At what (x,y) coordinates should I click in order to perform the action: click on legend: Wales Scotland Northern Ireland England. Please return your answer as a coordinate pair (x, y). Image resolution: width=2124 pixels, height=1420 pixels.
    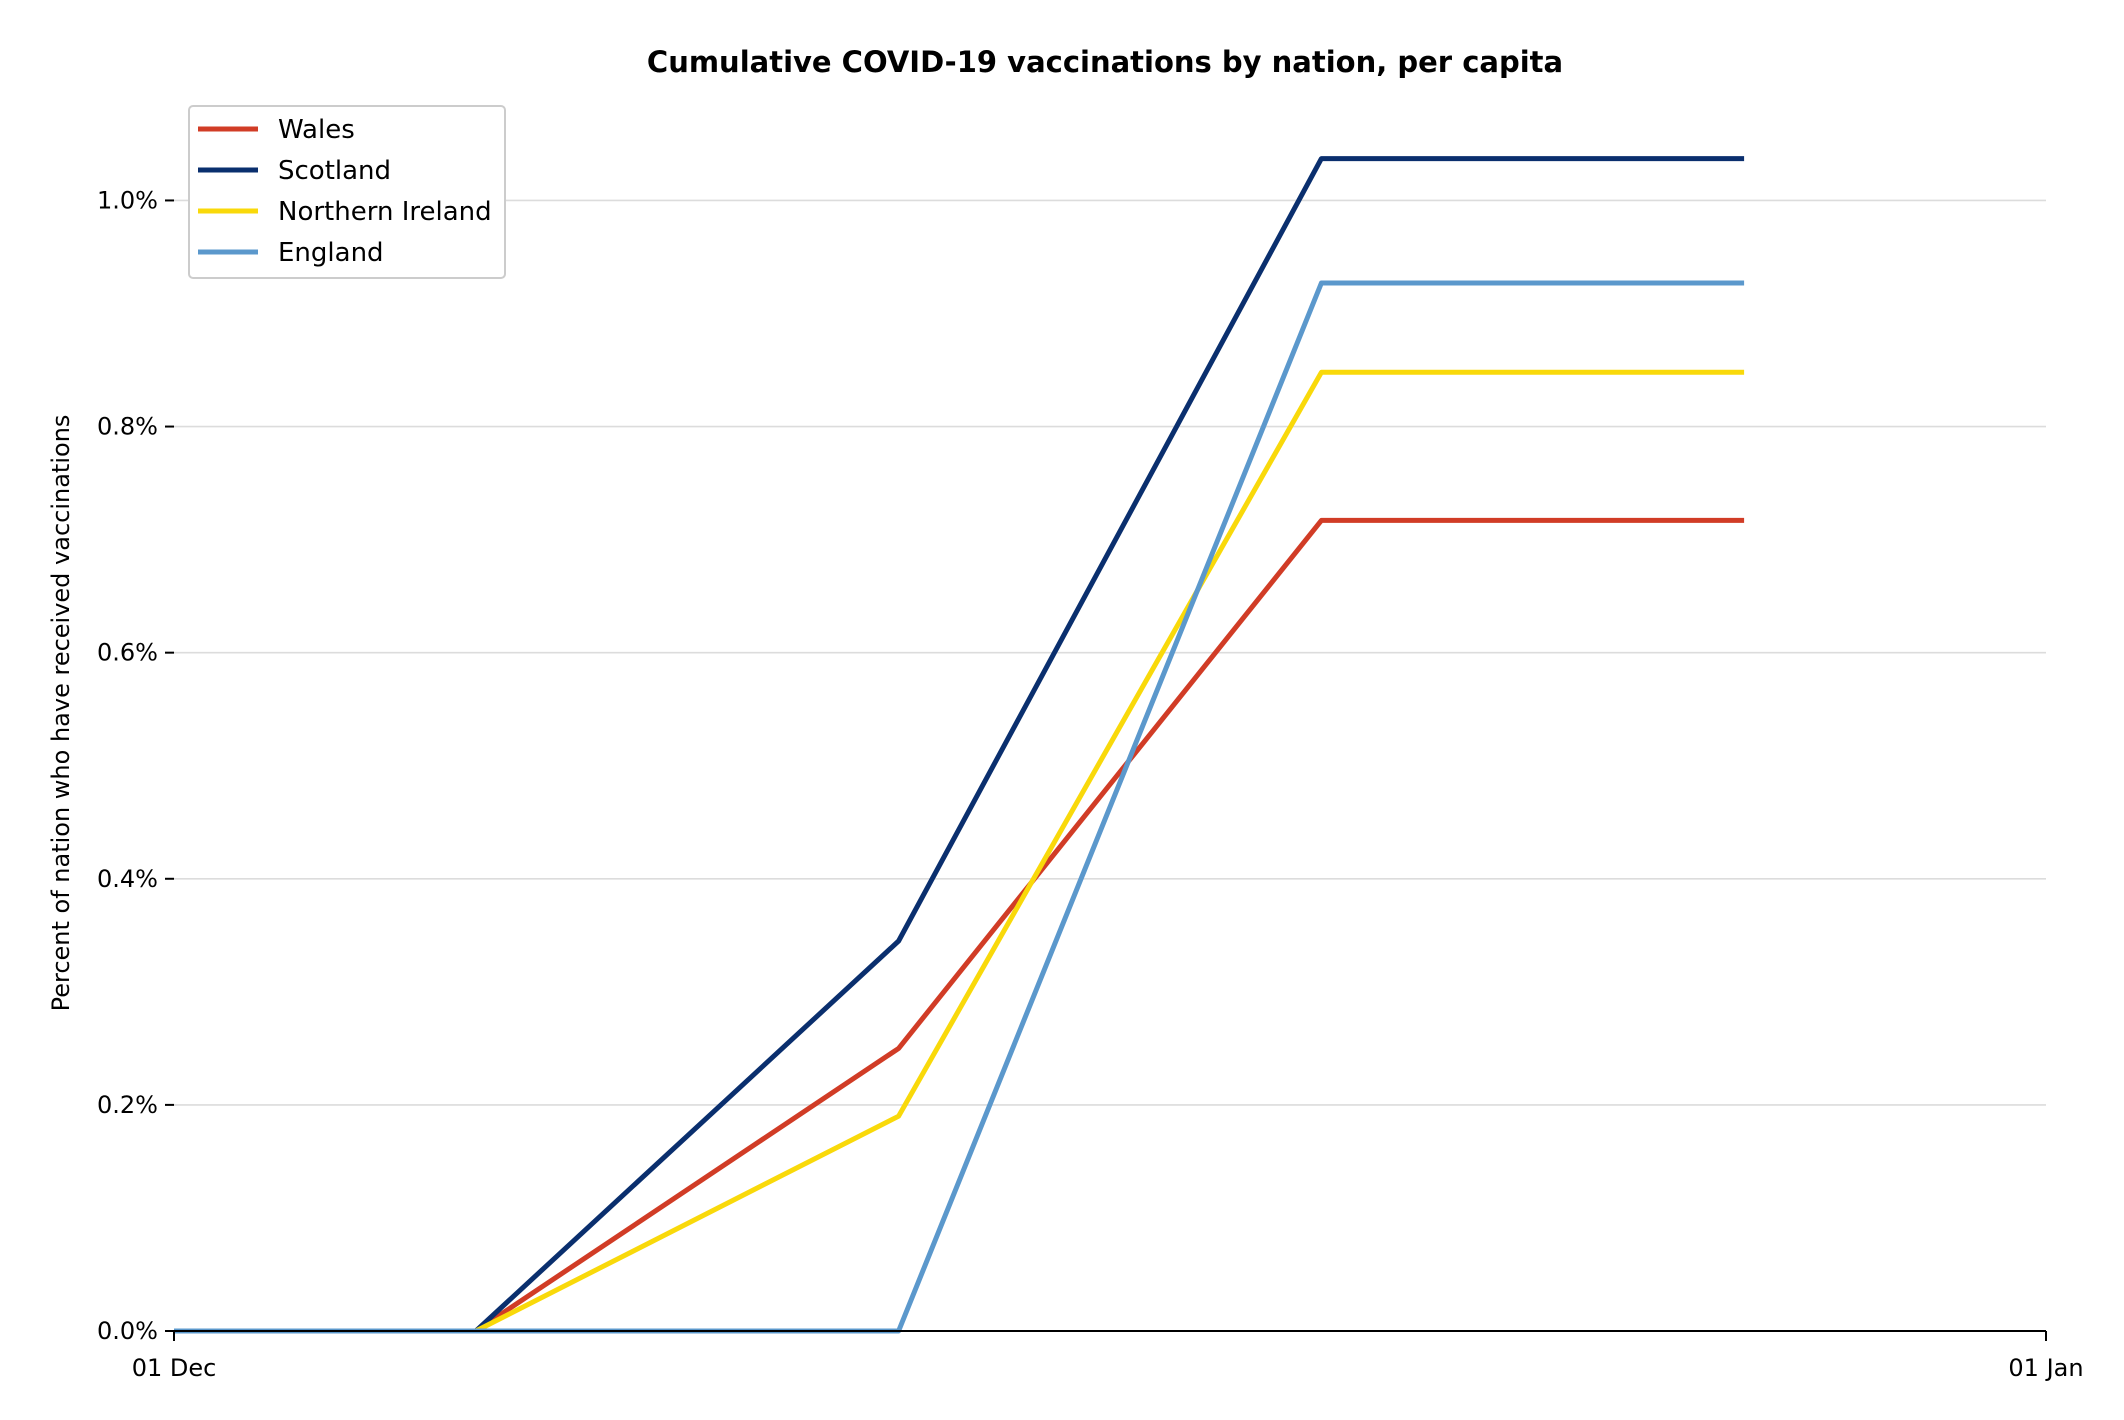
    Looking at the image, I should click on (347, 192).